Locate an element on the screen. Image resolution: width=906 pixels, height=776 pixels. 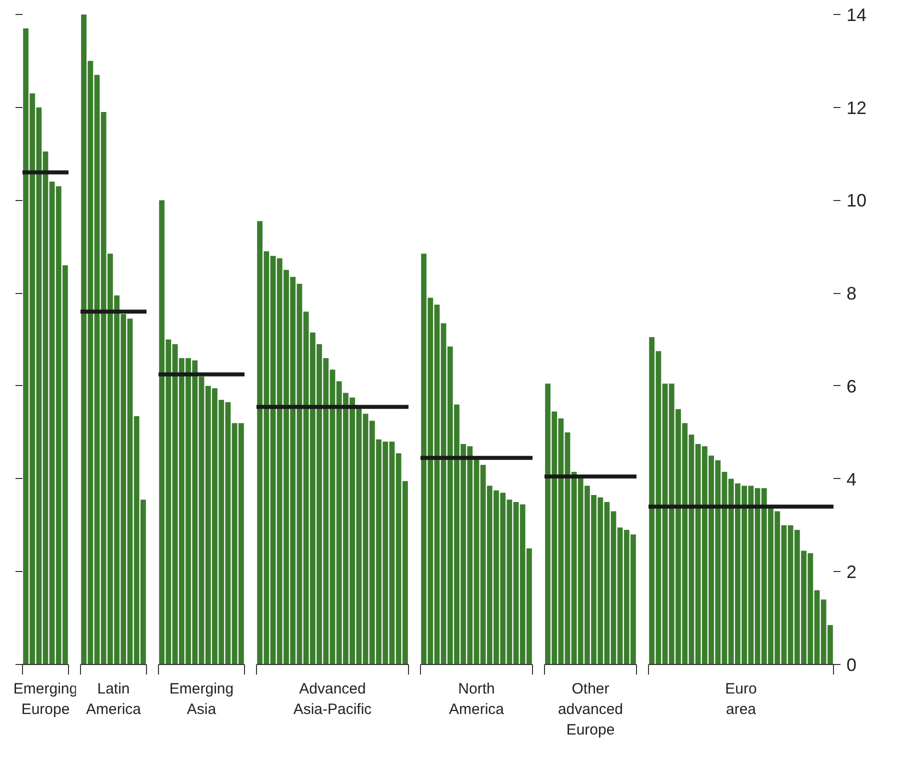
y-tick-label: 10 is located at coordinates (856, 200).